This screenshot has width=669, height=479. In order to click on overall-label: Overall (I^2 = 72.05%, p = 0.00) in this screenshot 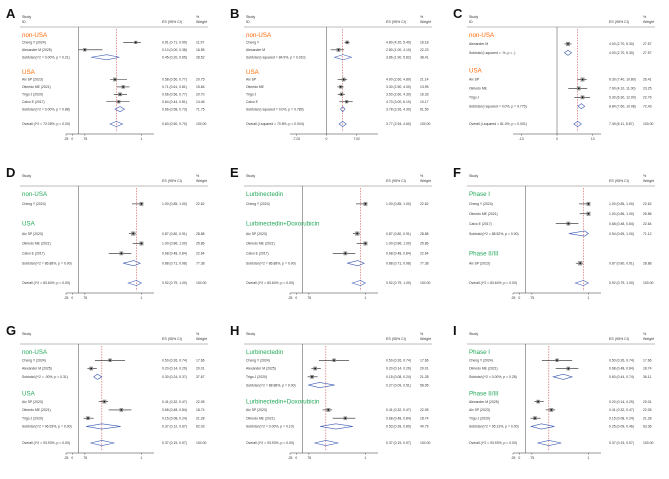, I will do `click(46, 124)`.